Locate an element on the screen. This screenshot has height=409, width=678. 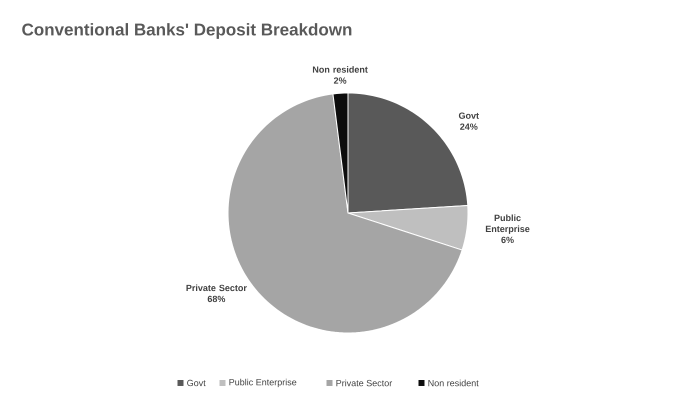
slice-label: Public Enterprise is located at coordinates (508, 224).